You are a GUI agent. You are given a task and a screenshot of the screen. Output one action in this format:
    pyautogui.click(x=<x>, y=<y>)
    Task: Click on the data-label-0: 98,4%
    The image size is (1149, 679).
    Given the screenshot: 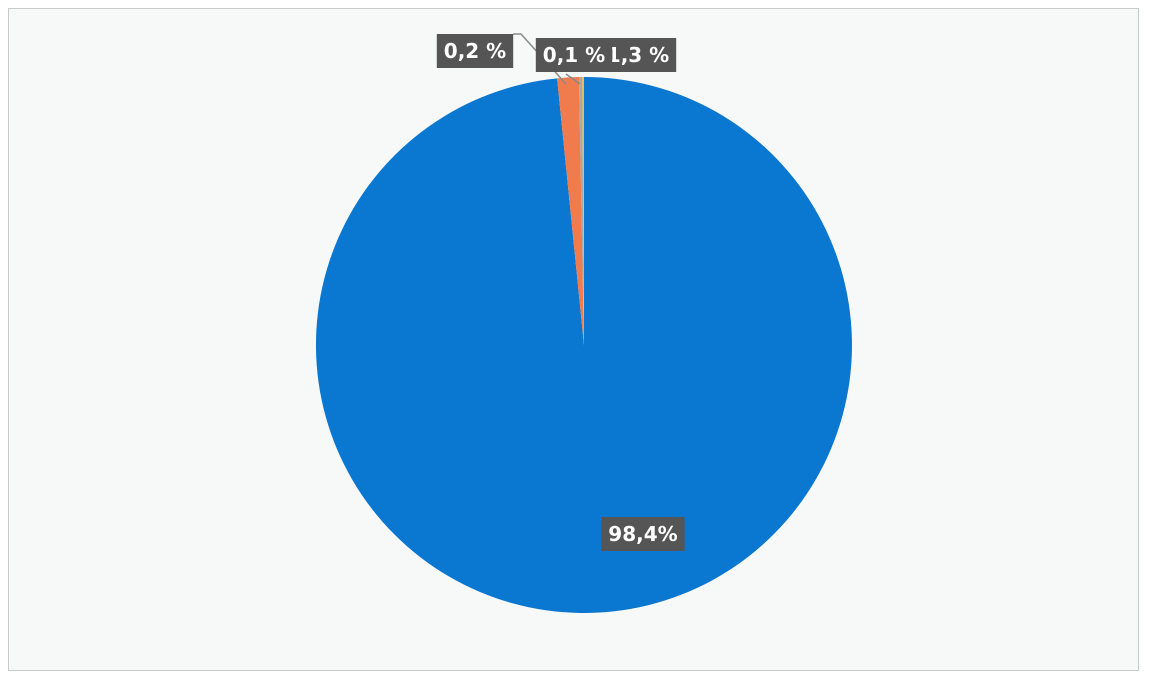 What is the action you would take?
    pyautogui.click(x=643, y=534)
    